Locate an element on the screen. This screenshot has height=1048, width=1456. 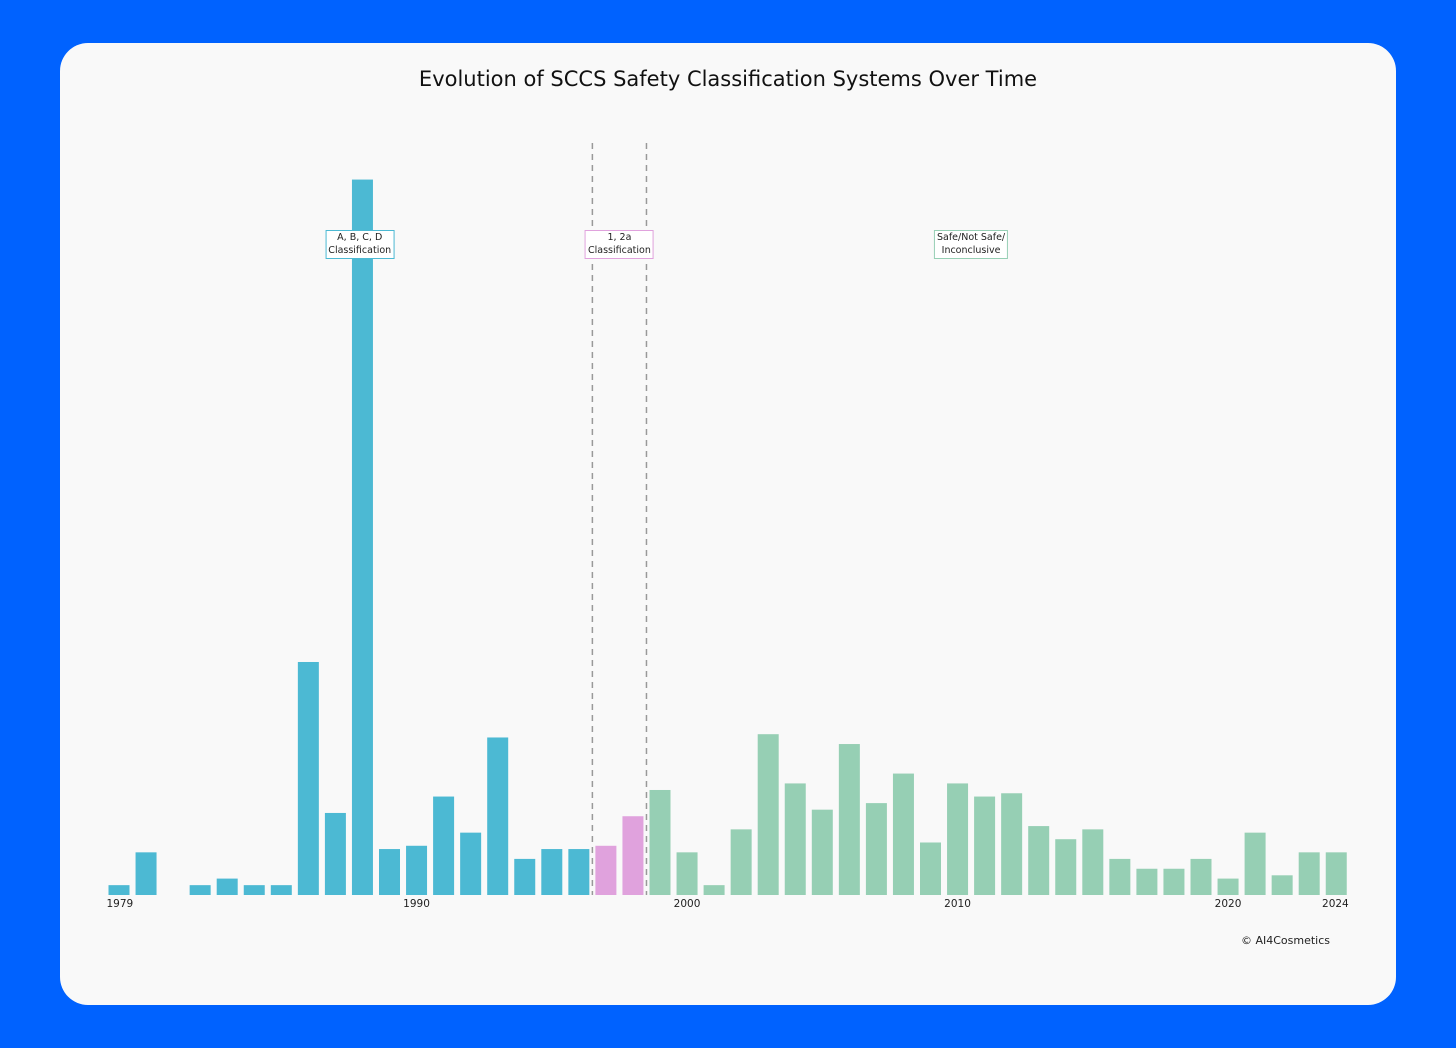
bar-1997 is located at coordinates (606, 870).